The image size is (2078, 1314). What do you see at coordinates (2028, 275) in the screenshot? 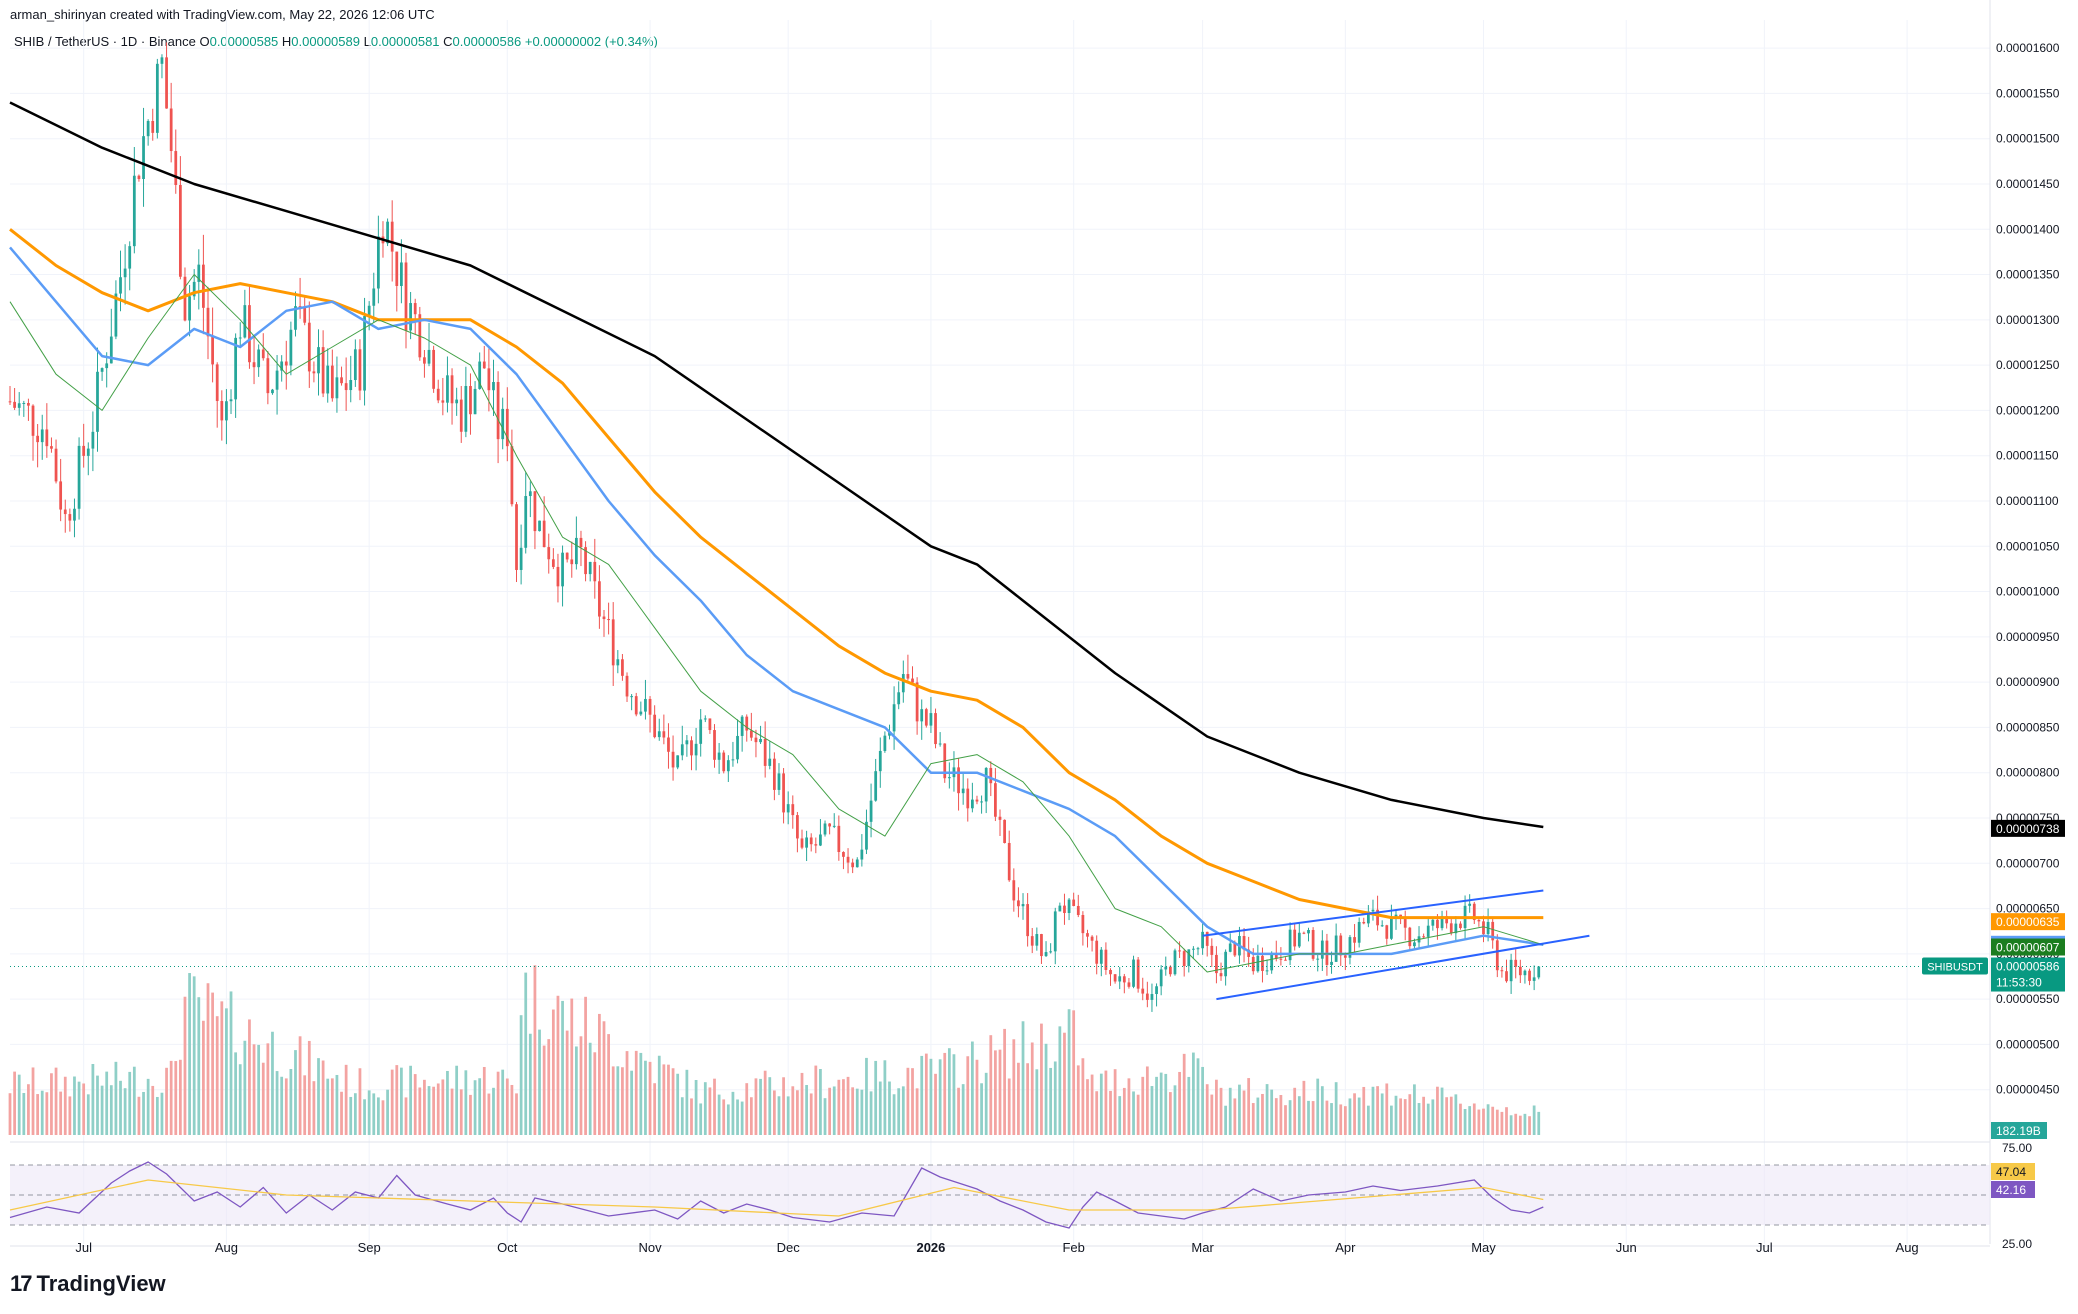
I see `price-tick-label: 0.00001350` at bounding box center [2028, 275].